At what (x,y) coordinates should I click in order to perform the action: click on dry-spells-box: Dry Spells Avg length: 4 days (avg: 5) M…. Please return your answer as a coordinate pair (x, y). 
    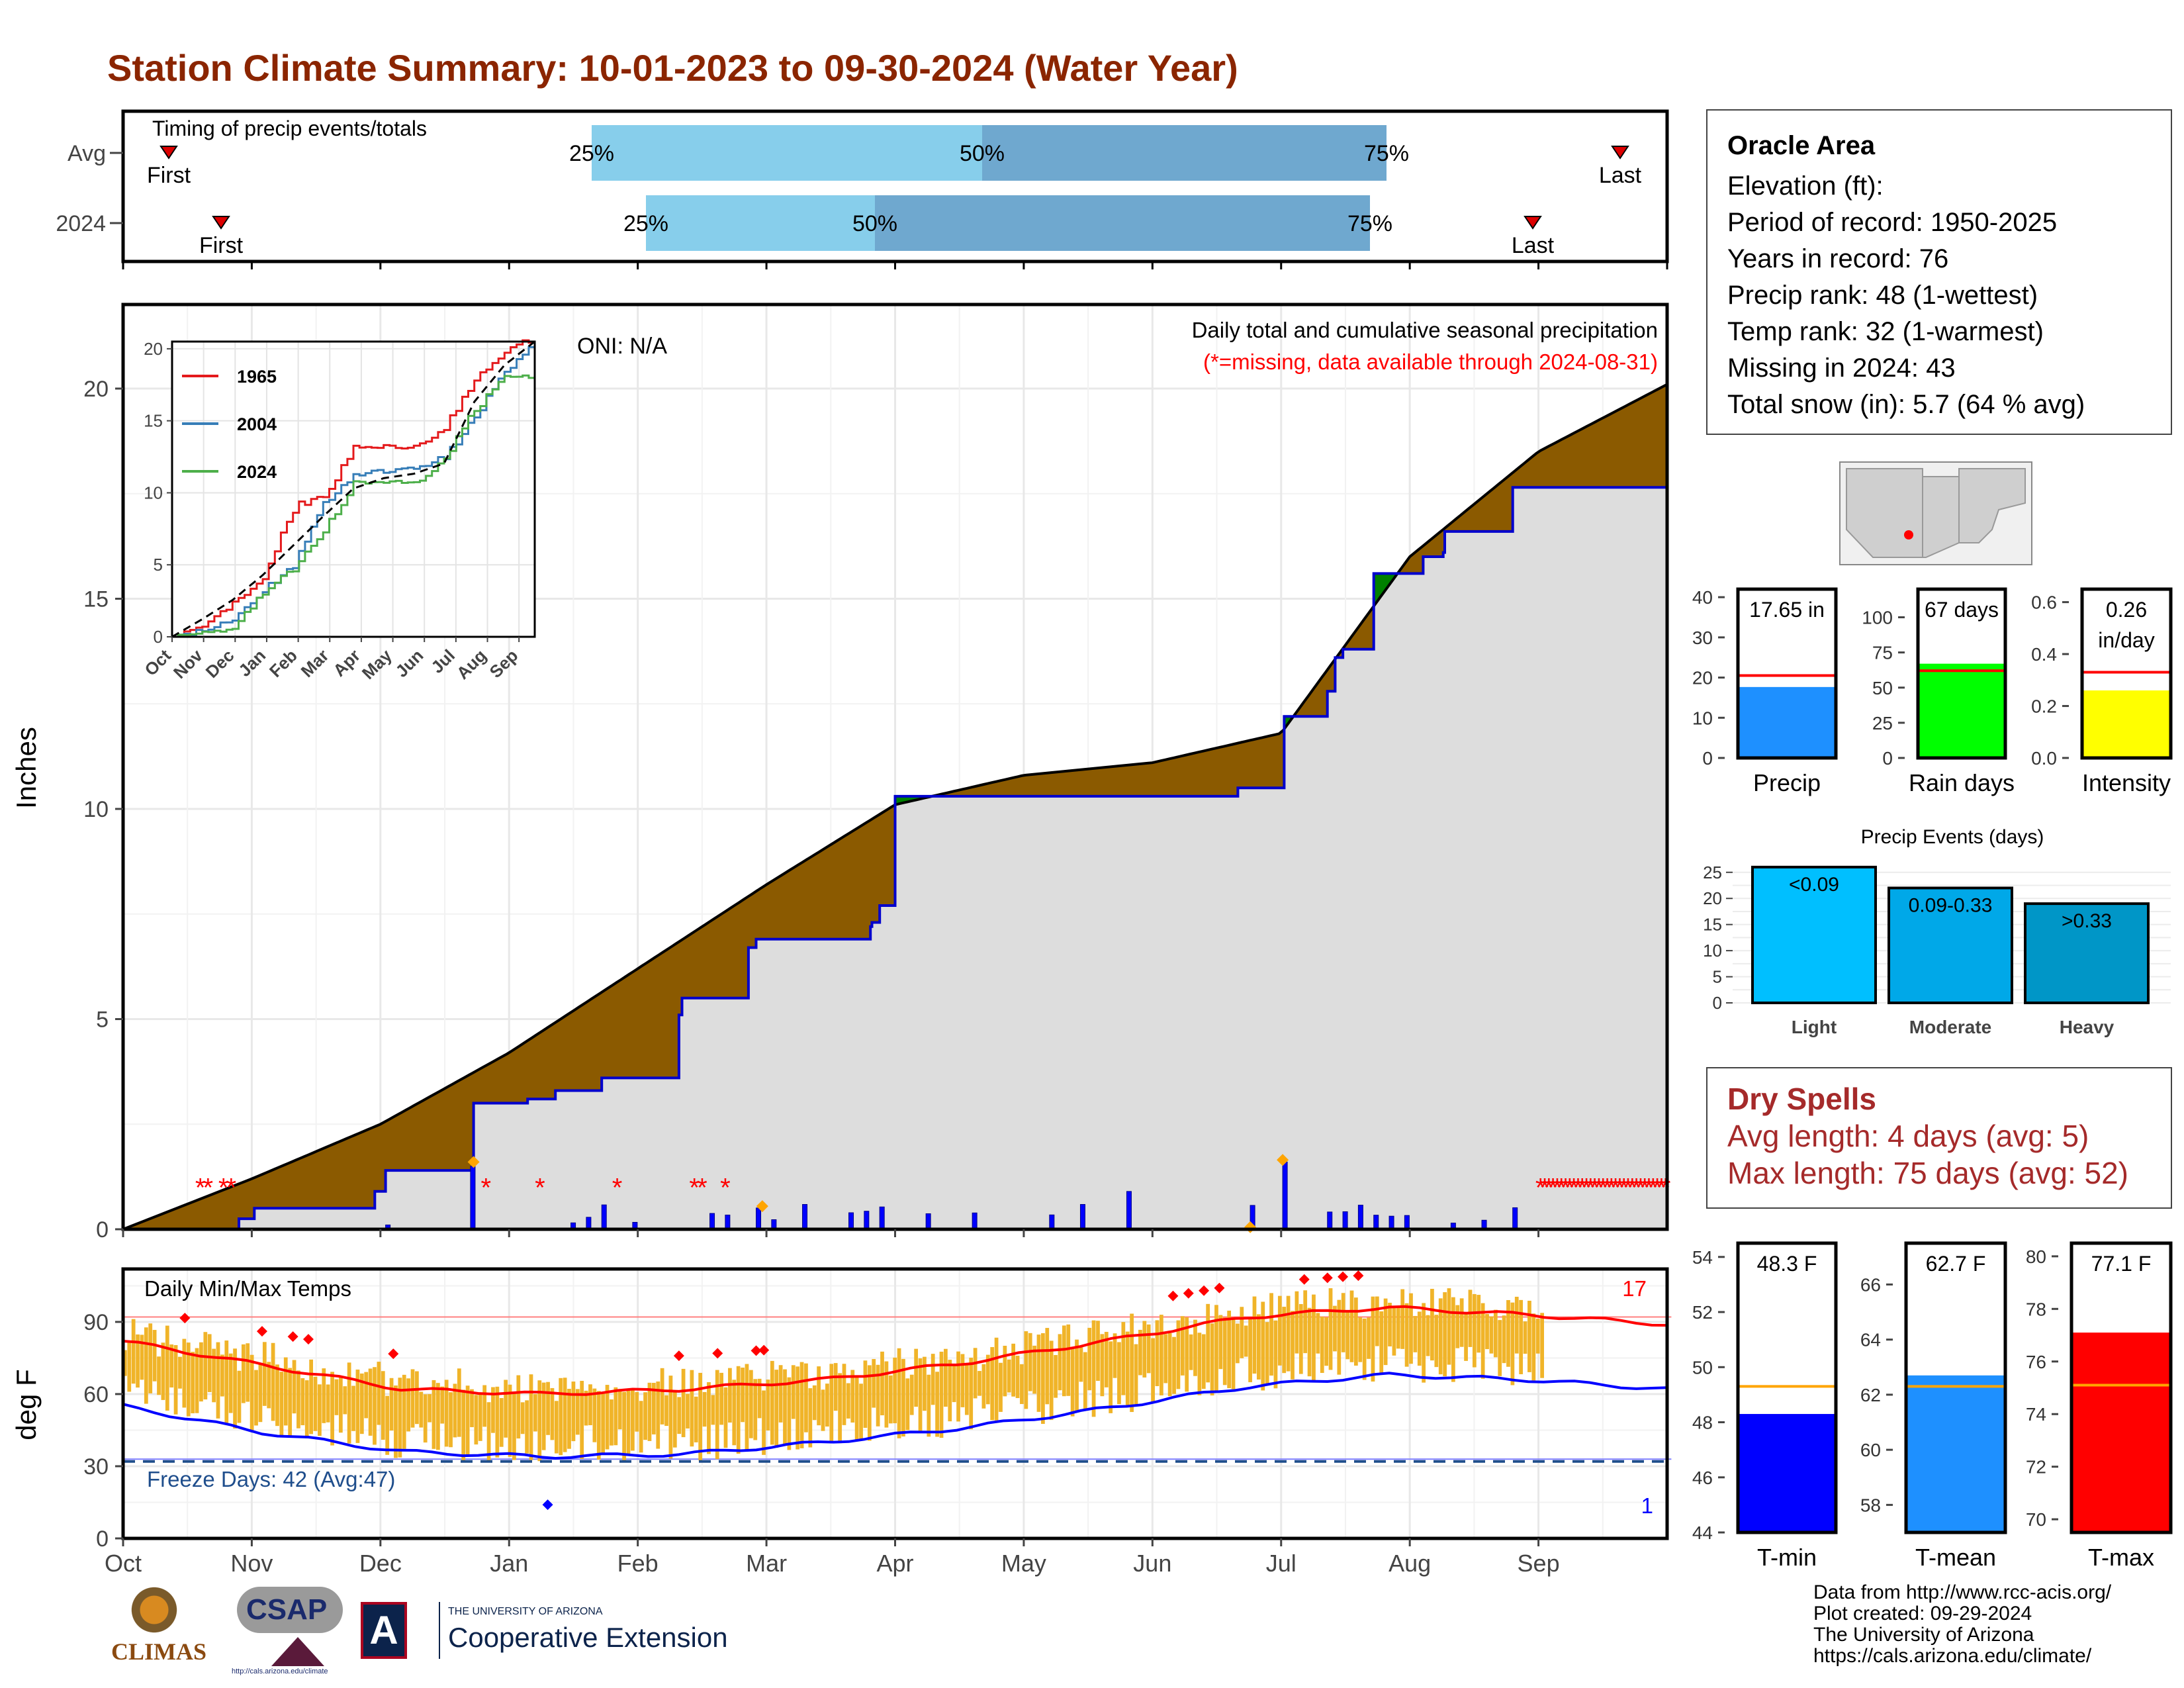
    Looking at the image, I should click on (1939, 1138).